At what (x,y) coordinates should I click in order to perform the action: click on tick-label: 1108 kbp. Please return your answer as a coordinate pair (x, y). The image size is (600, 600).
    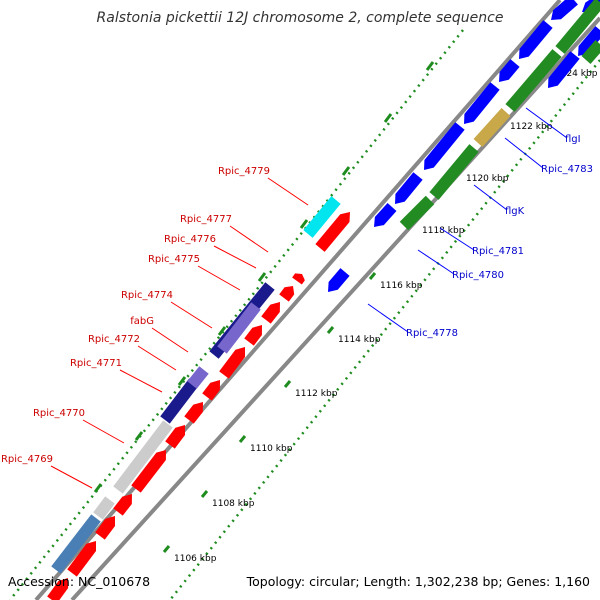
    Looking at the image, I should click on (233, 504).